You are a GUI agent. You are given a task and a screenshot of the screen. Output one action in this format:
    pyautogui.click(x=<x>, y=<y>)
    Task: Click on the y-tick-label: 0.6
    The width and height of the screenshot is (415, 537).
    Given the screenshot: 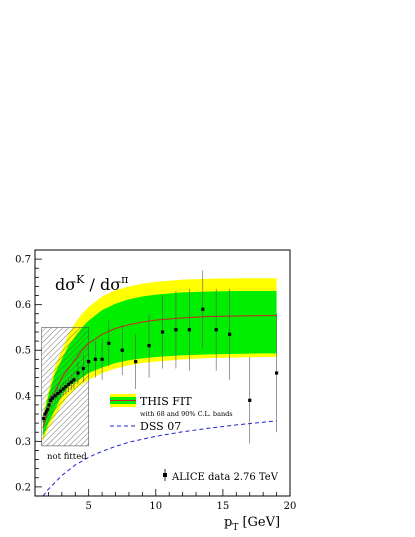 What is the action you would take?
    pyautogui.click(x=23, y=305)
    